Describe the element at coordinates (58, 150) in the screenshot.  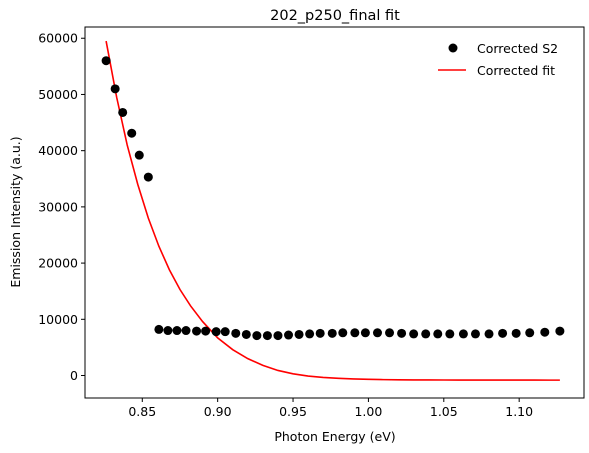
I see `y-tick-label: 40000` at that location.